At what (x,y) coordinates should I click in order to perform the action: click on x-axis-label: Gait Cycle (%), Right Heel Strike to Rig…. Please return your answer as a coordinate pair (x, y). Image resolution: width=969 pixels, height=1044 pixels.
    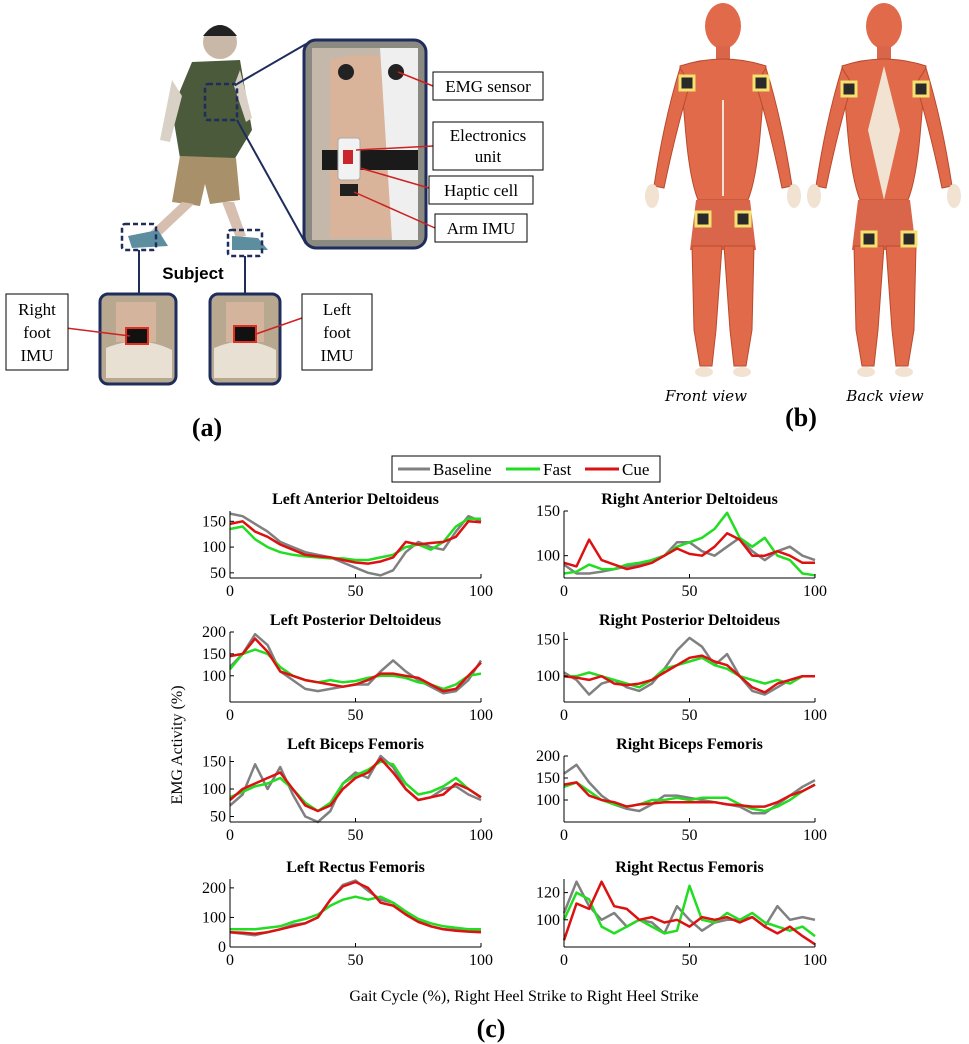
    Looking at the image, I should click on (523, 996).